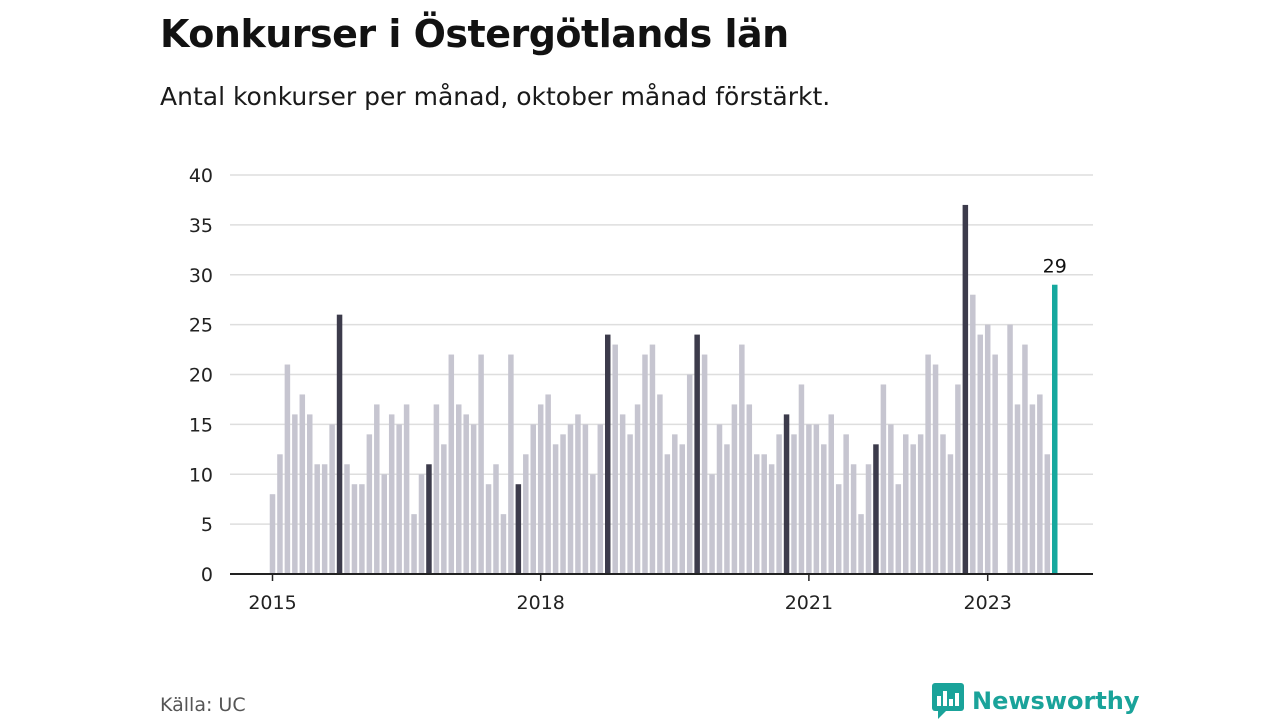 Image resolution: width=1280 pixels, height=720 pixels. I want to click on y-tick-label: 40, so click(201, 176).